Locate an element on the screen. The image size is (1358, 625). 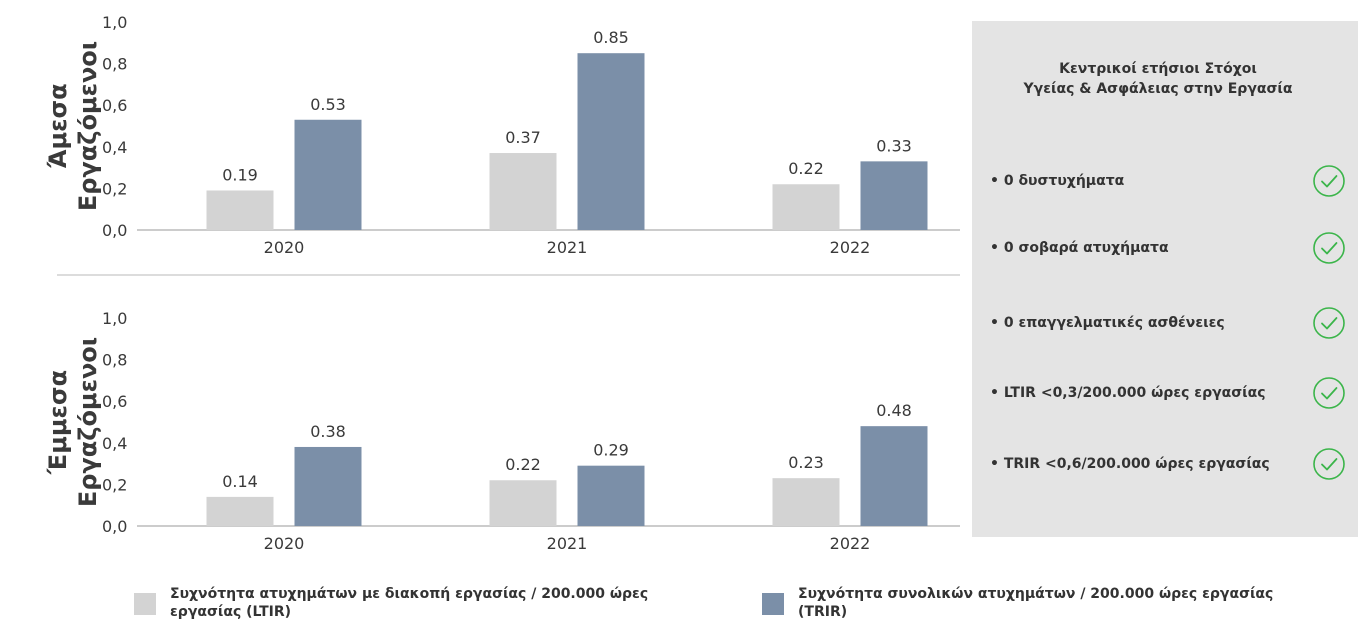
goal-label: • 0 επαγγελματικές ασθένειες is located at coordinates (1107, 323).